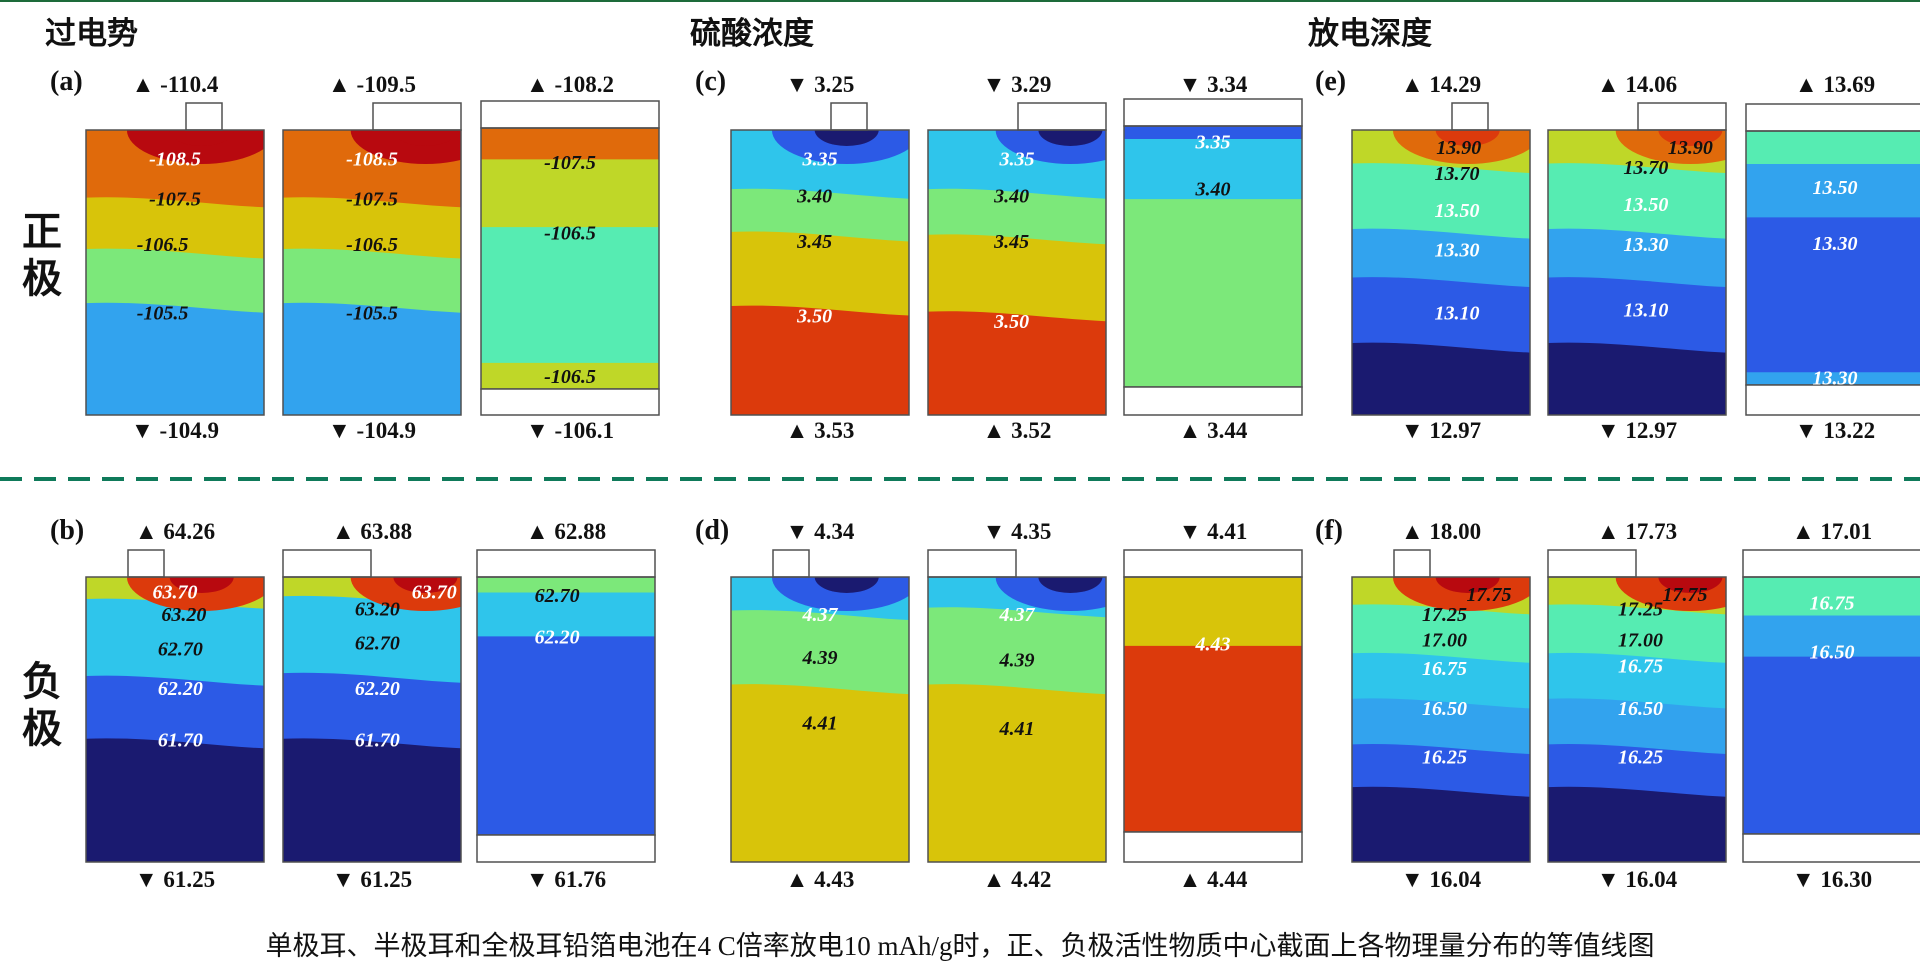  Describe the element at coordinates (1017, 705) in the screenshot. I see `contour-cell-d-2: 4.37 4.39 4.41 ▼ 4.35 ▲ 4.42` at that location.